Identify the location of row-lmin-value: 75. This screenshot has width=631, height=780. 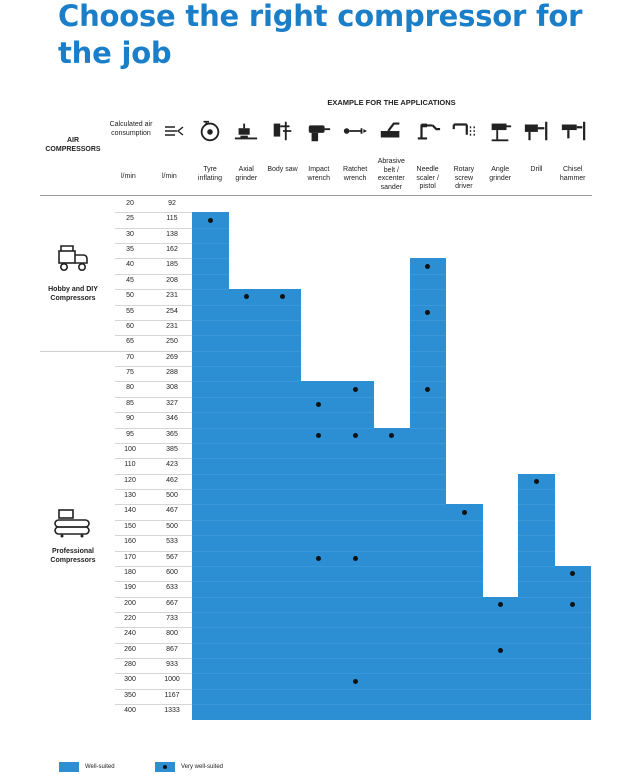
(130, 373).